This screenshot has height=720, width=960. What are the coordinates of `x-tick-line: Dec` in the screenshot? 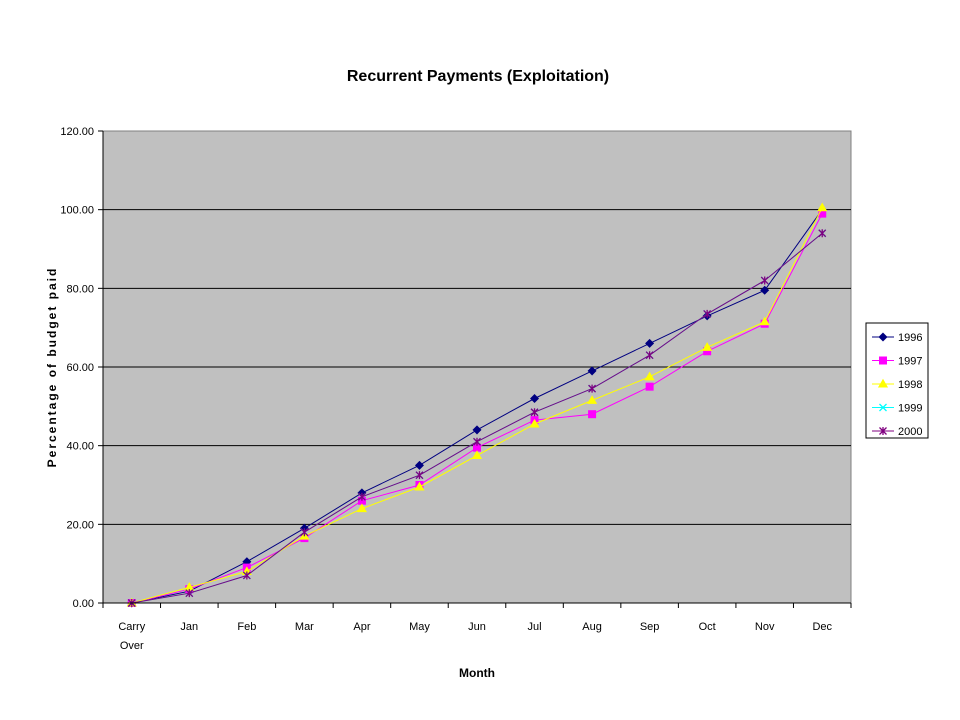 It's located at (822, 627).